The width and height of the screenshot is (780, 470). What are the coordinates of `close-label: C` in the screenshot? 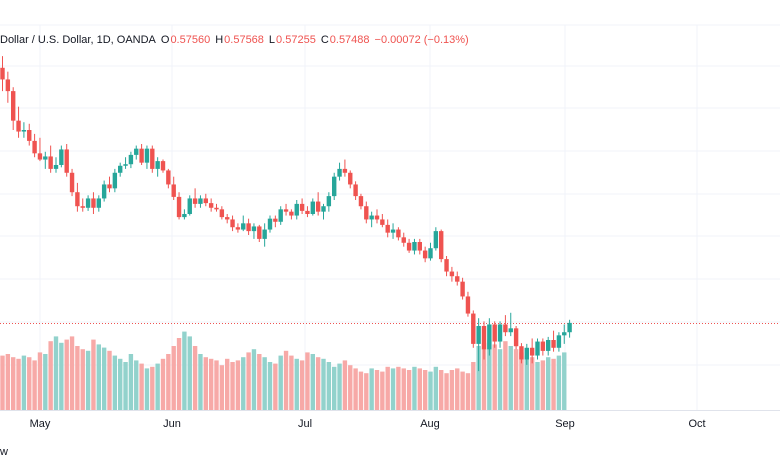 It's located at (324, 40).